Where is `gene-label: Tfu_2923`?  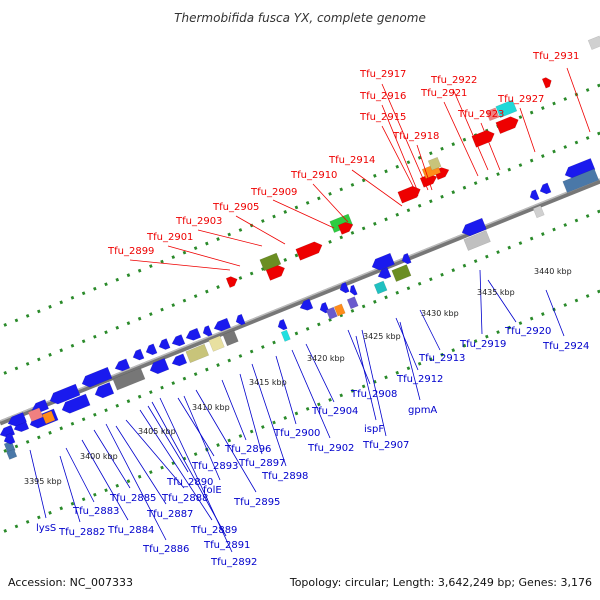 gene-label: Tfu_2923 is located at coordinates (480, 114).